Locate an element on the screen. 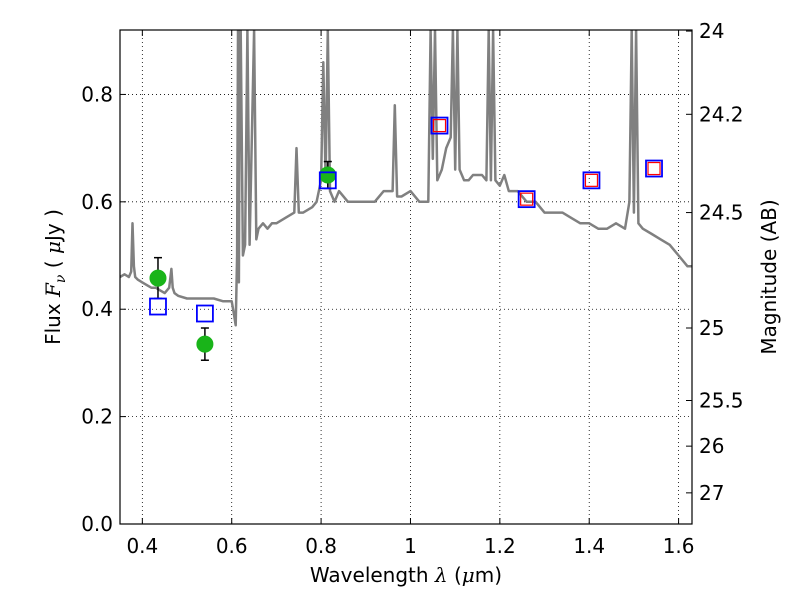 The height and width of the screenshot is (600, 800). y-axis-label-prefix: Flux is located at coordinates (53, 321).